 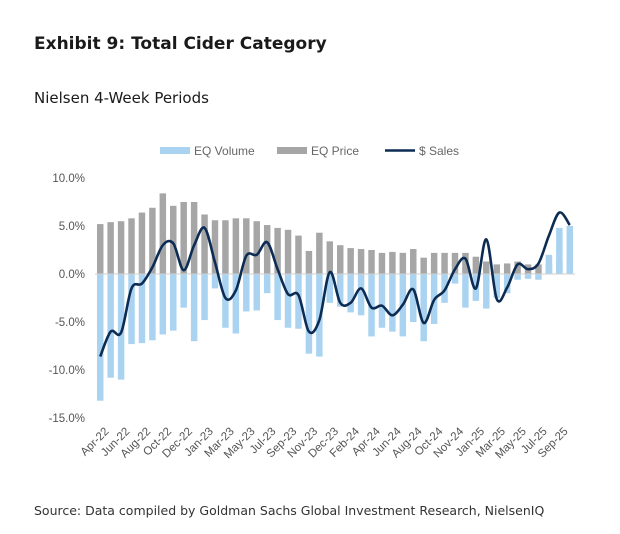 What do you see at coordinates (439, 151) in the screenshot?
I see `legend-label: $ Sales` at bounding box center [439, 151].